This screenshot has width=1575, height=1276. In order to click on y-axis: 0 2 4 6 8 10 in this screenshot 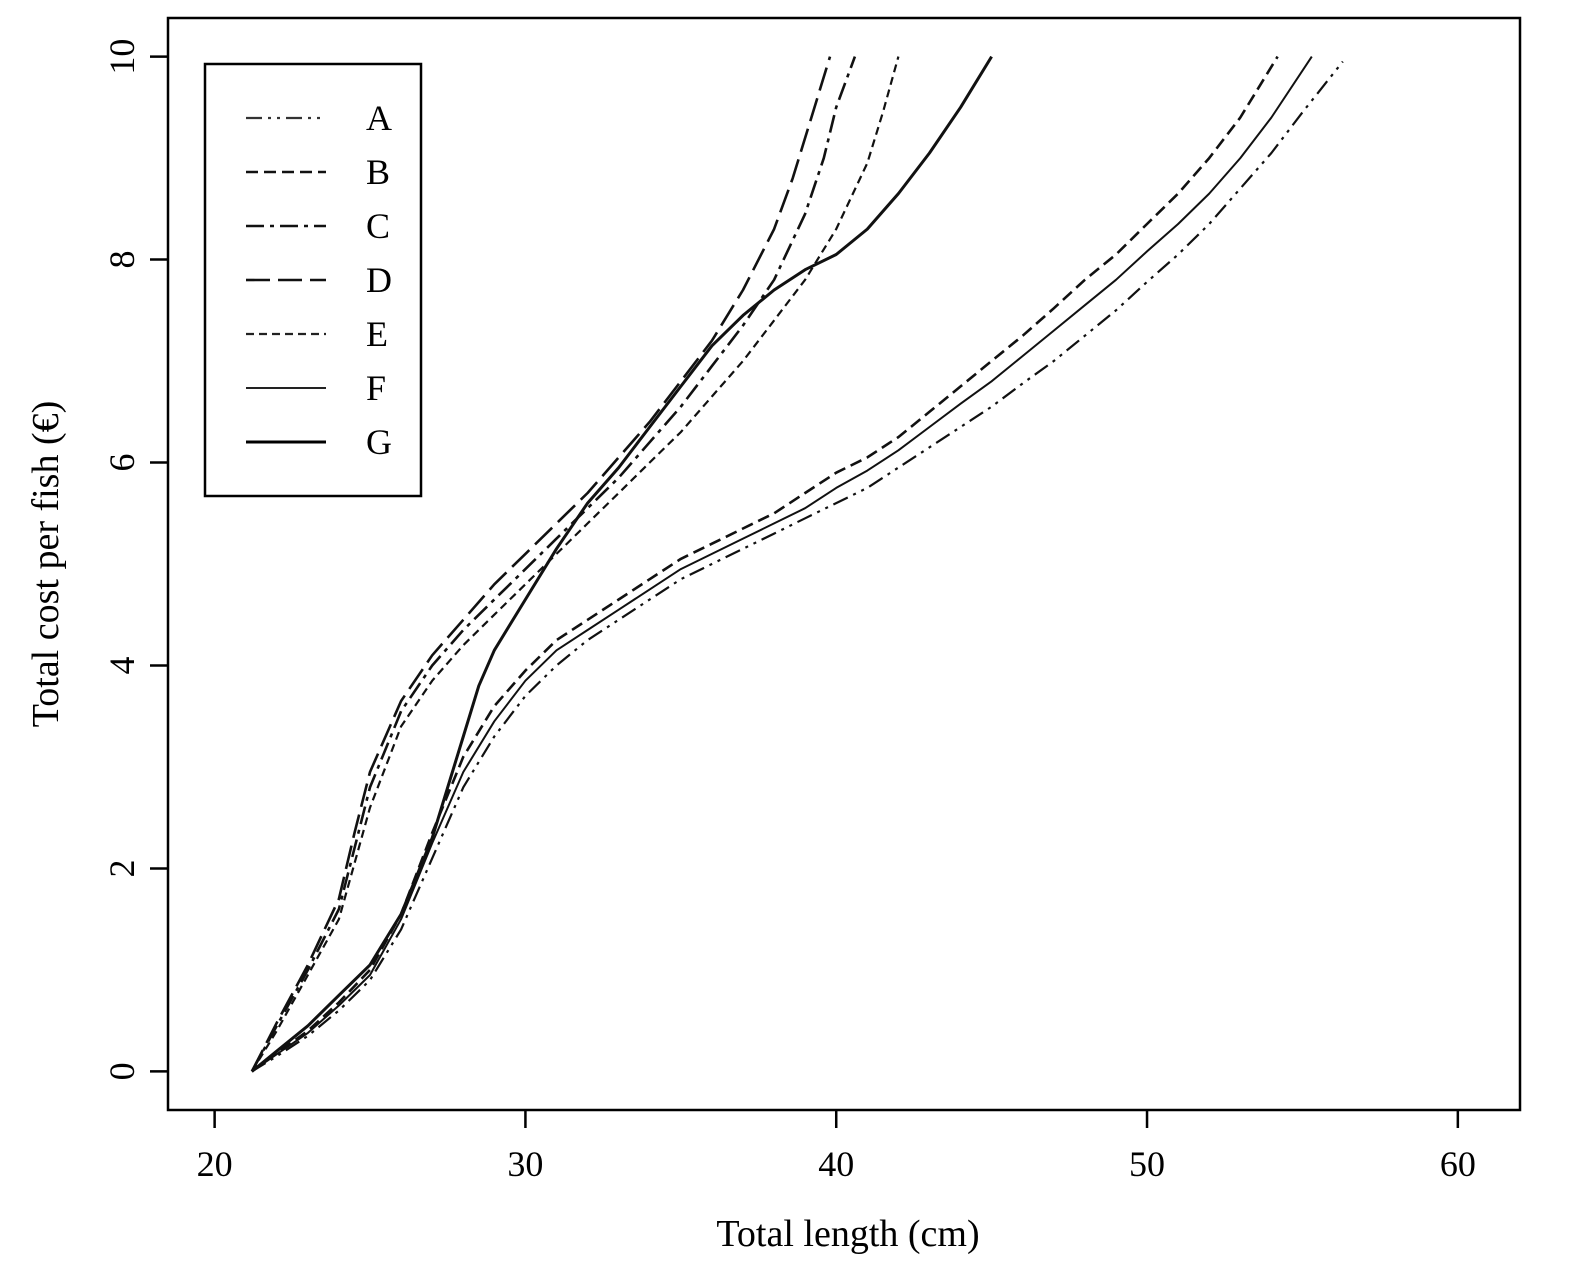, I will do `click(135, 559)`.